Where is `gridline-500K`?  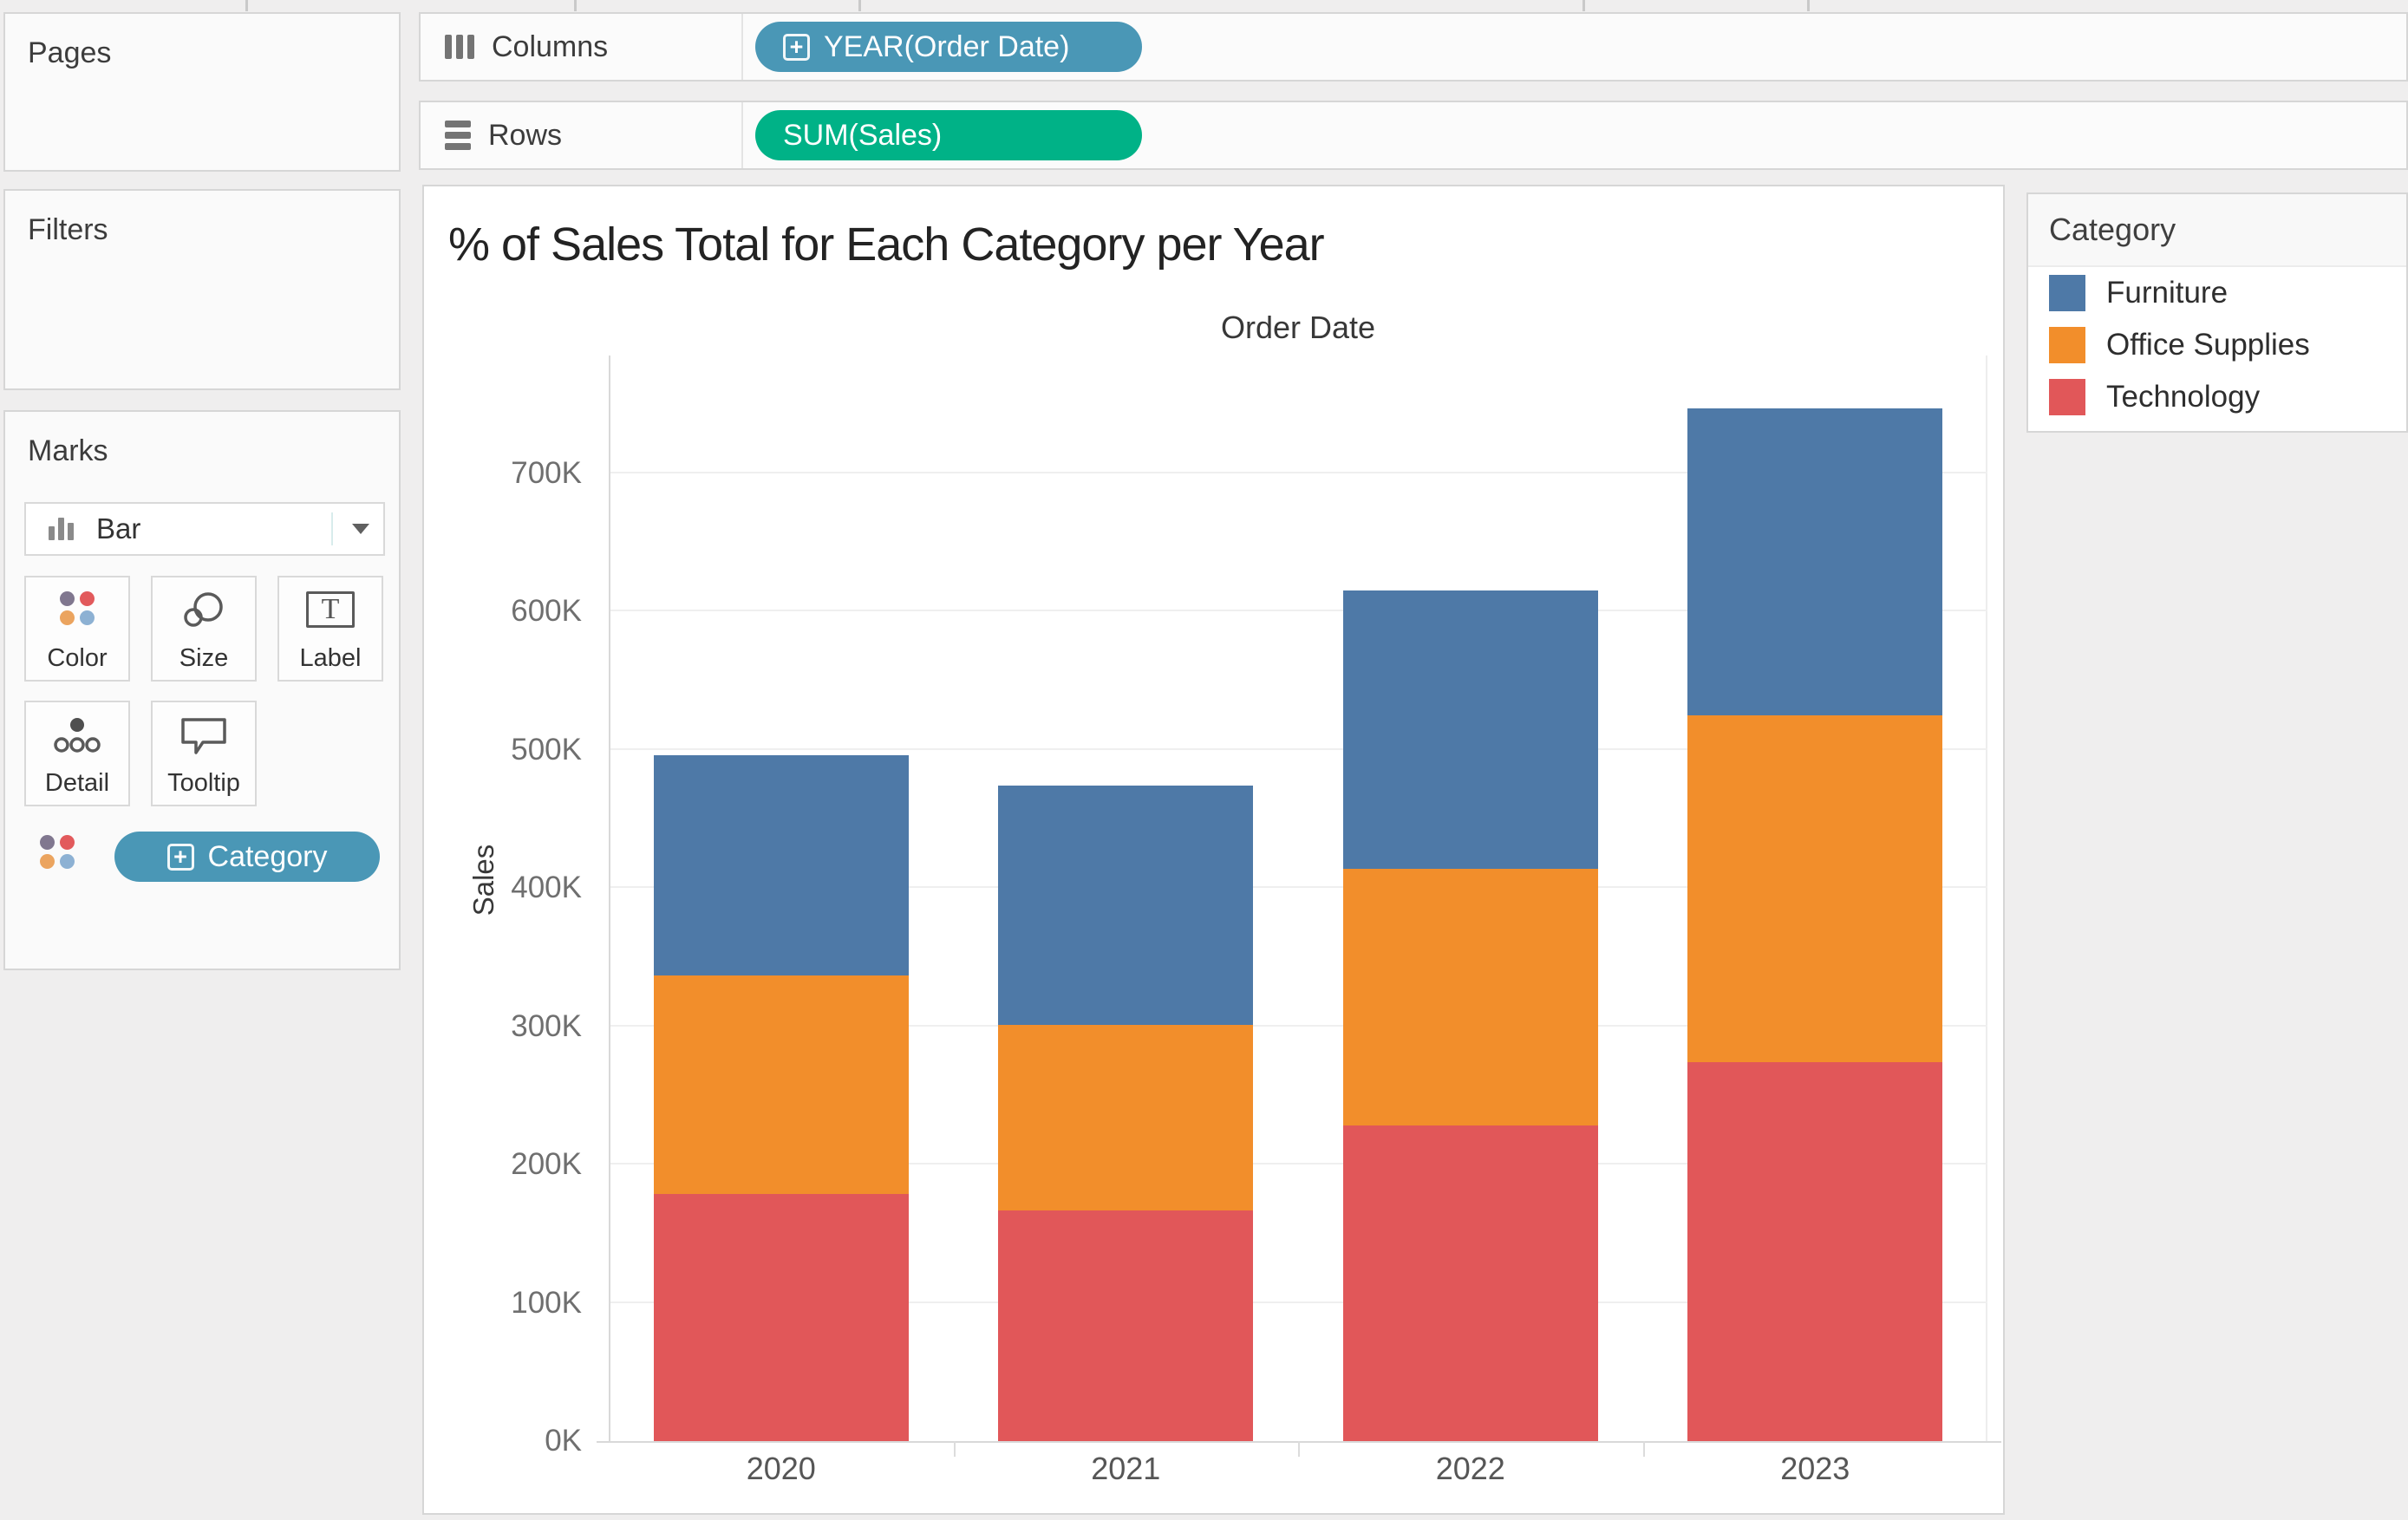 gridline-500K is located at coordinates (1299, 748).